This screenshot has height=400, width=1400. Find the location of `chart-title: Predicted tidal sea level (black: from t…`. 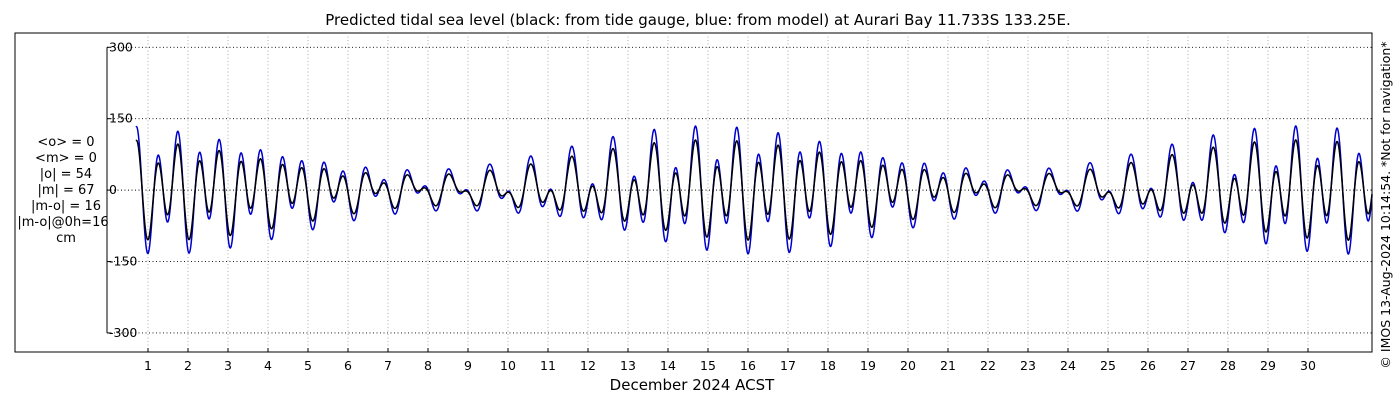

chart-title: Predicted tidal sea level (black: from t… is located at coordinates (698, 20).